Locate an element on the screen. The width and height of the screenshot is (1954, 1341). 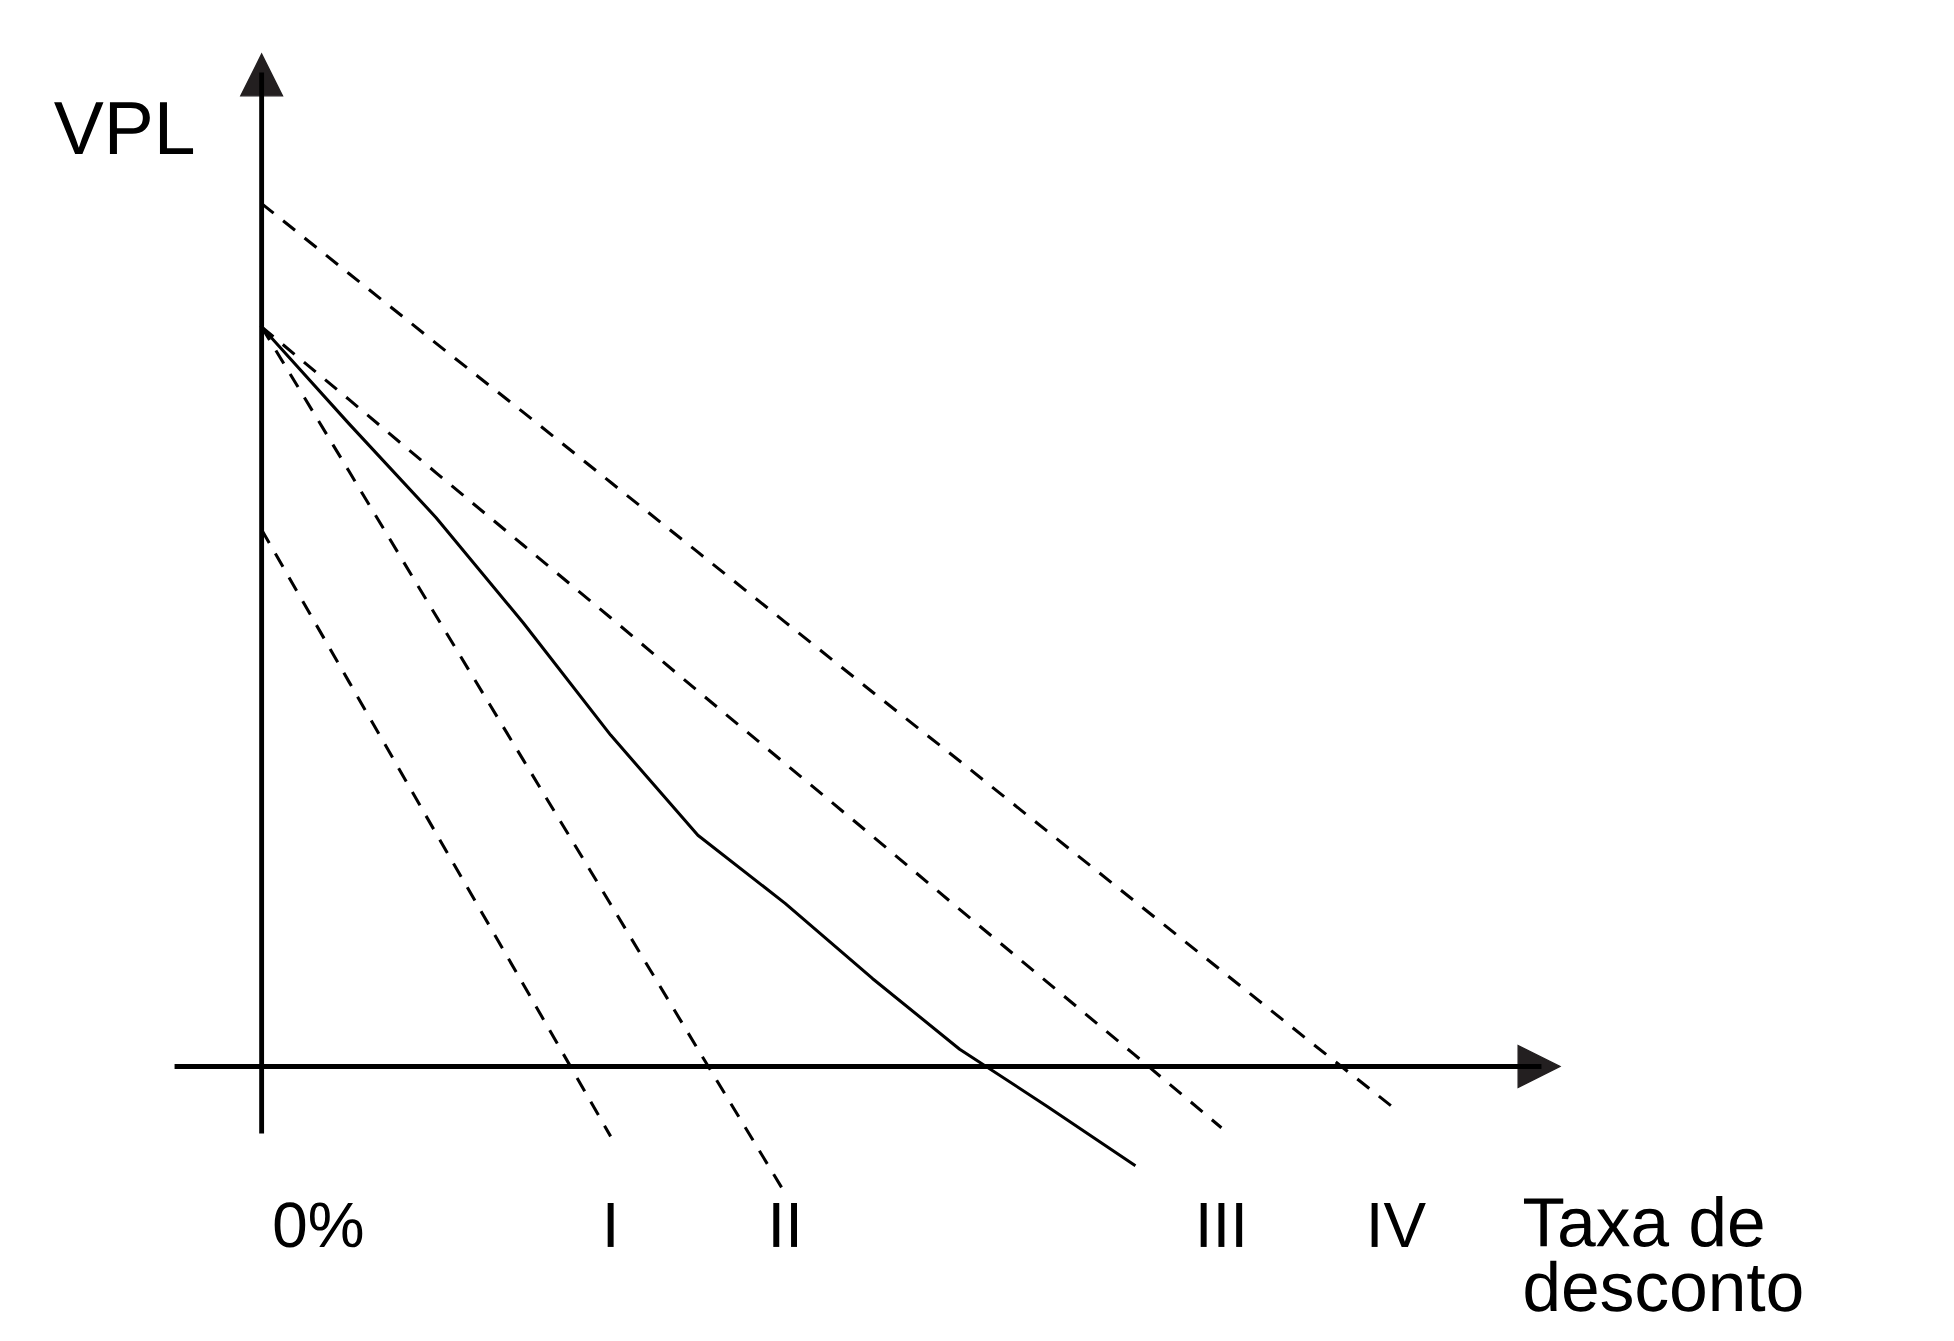
series-label: IV is located at coordinates (1398, 1224).